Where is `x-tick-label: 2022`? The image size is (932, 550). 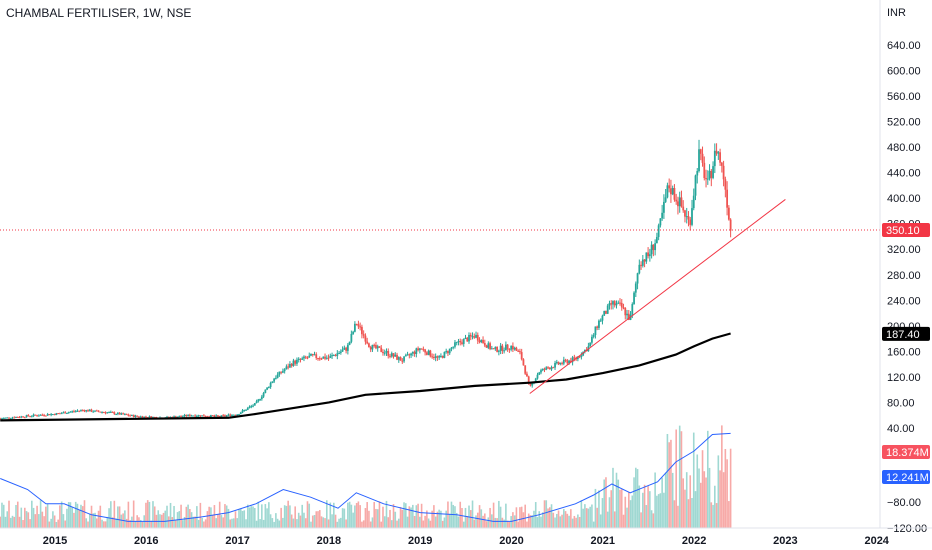 x-tick-label: 2022 is located at coordinates (694, 541).